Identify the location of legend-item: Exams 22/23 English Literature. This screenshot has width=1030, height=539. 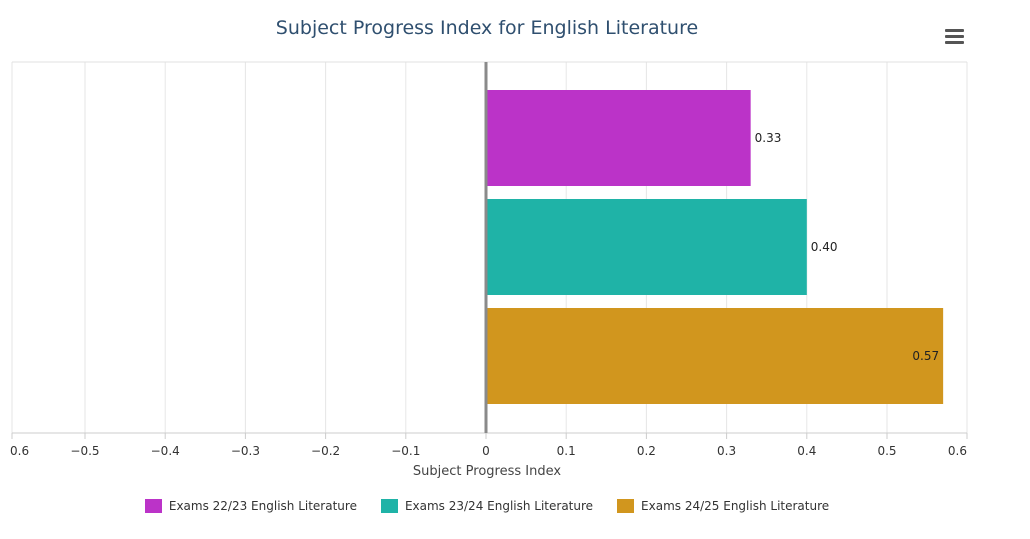
(250, 506).